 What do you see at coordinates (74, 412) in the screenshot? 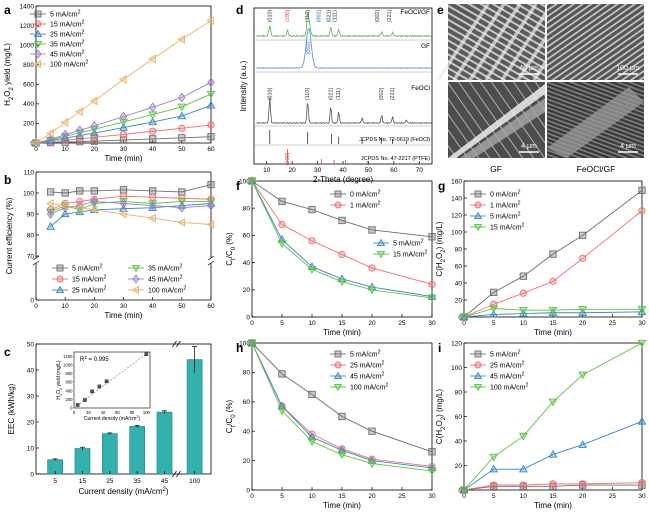
I see `inset-x-tick-label: 0` at bounding box center [74, 412].